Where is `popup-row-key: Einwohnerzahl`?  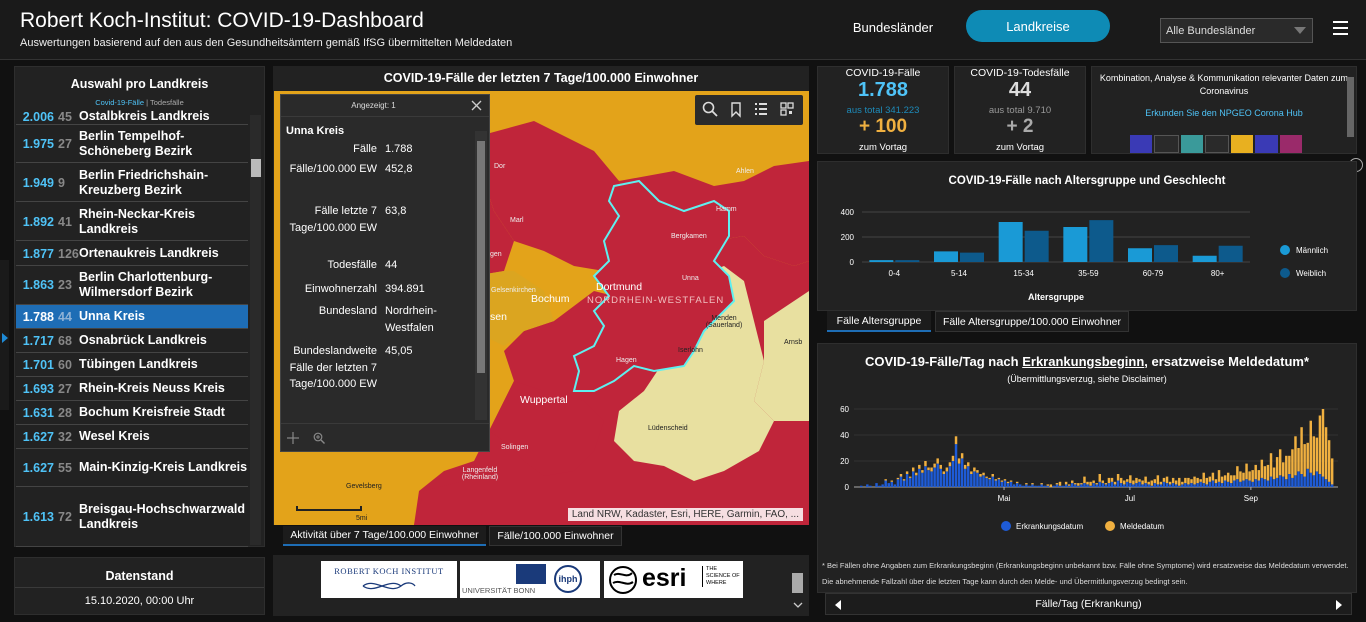 popup-row-key: Einwohnerzahl is located at coordinates (340, 289).